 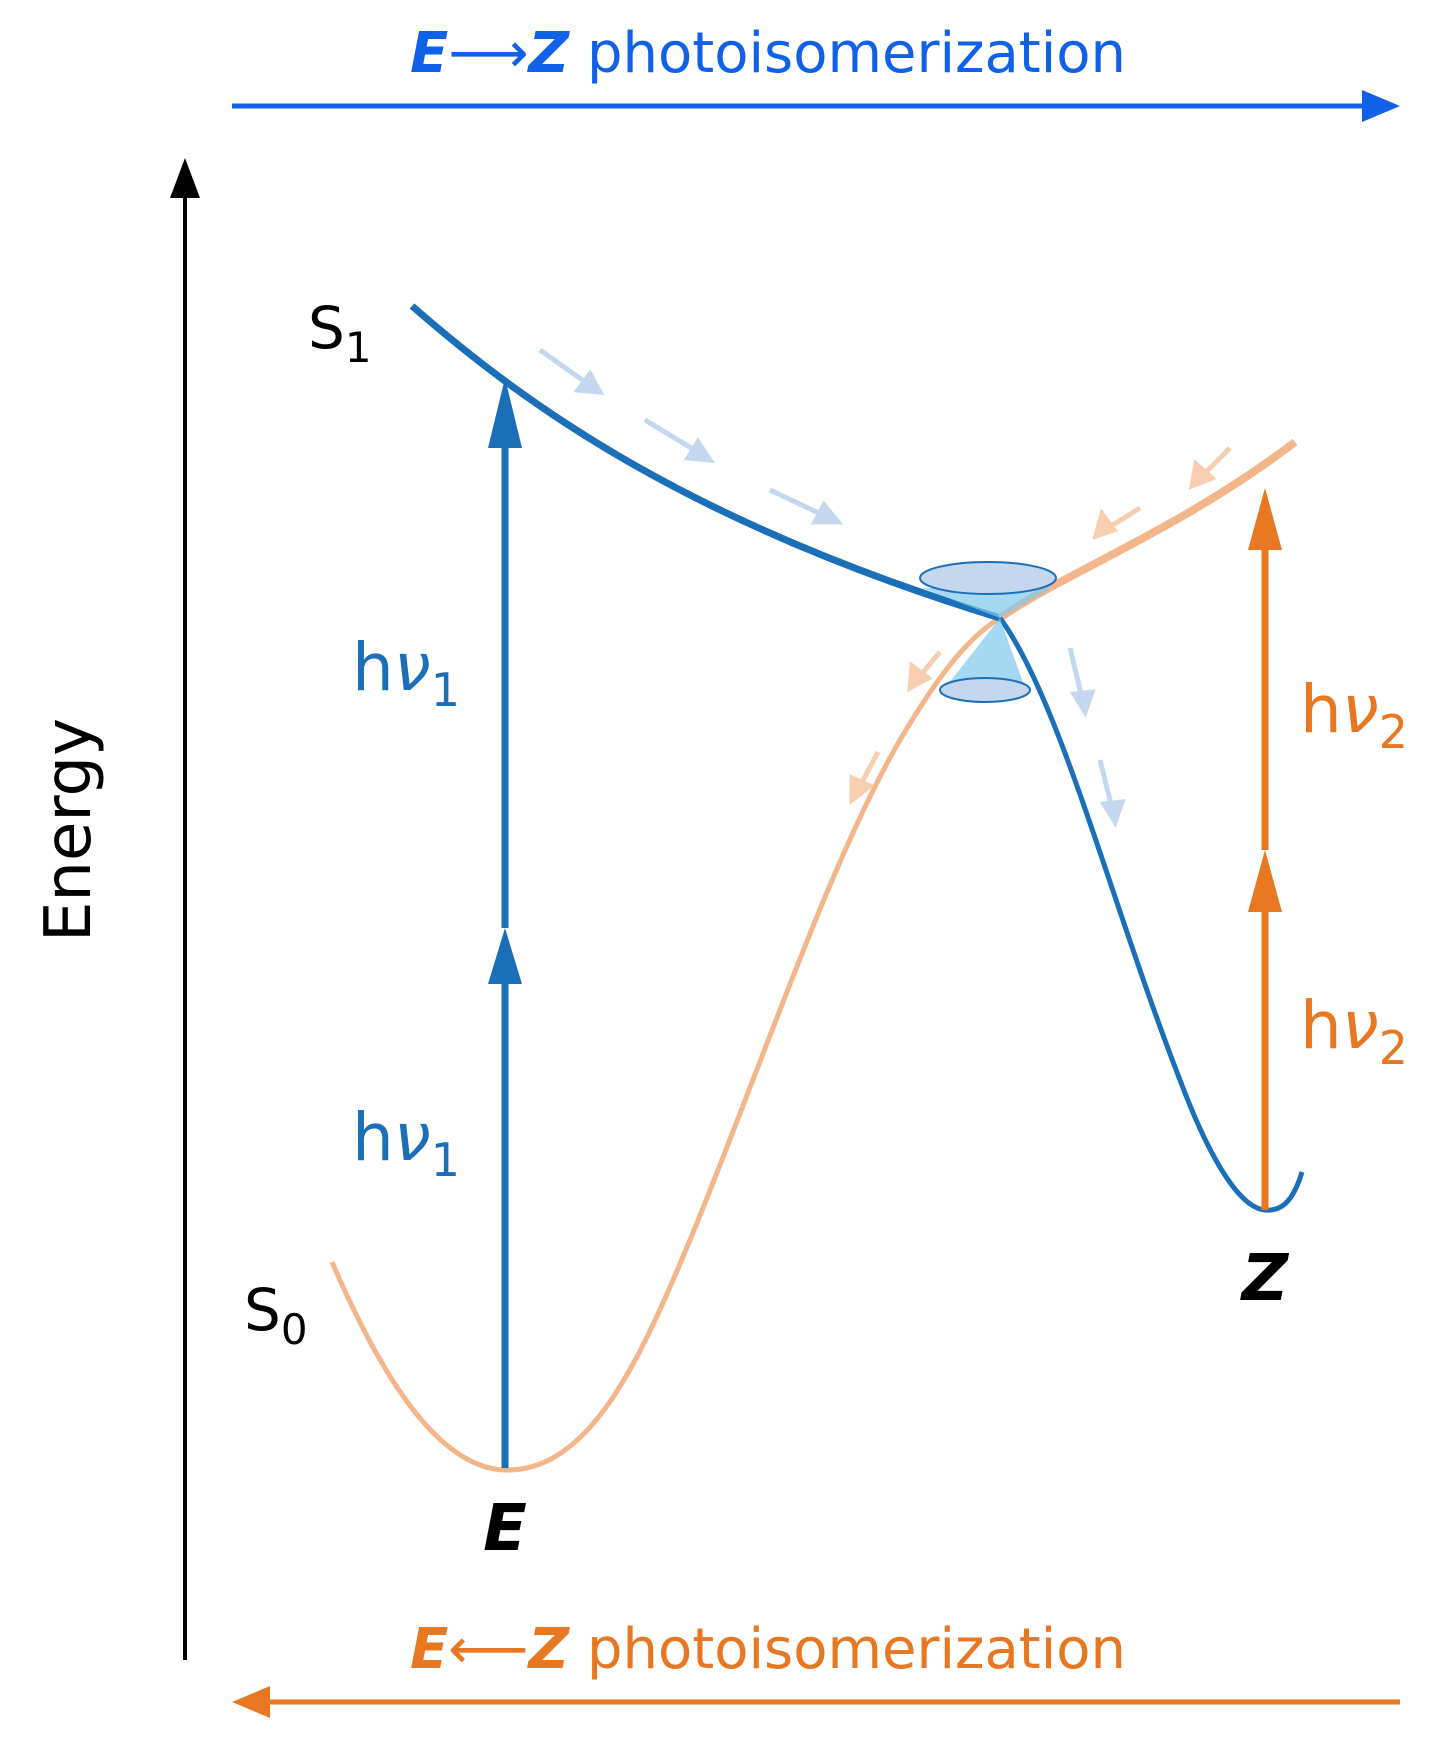 I want to click on top-title-arrow: ⟶, so click(x=488, y=53).